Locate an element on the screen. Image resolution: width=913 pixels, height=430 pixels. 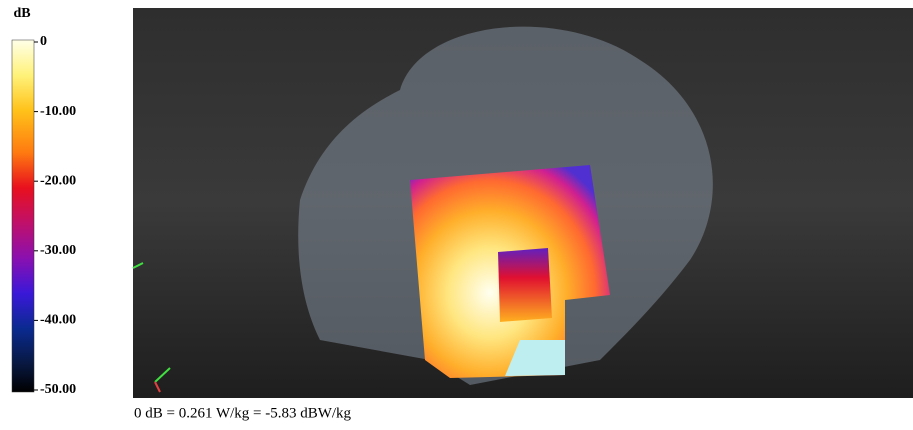
tick-label: -30.00 is located at coordinates (58, 250).